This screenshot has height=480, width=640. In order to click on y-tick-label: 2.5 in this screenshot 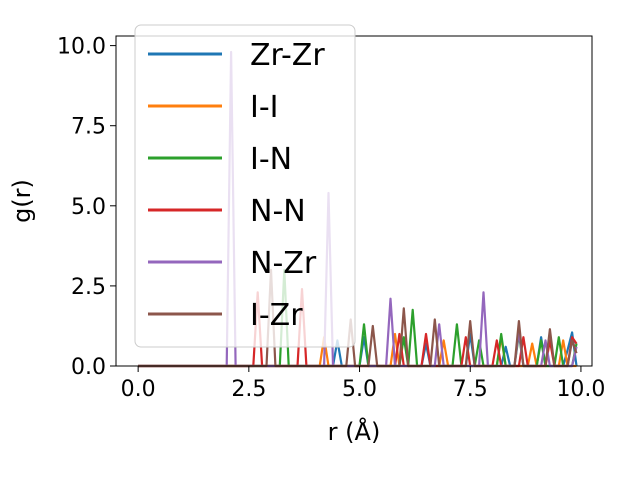, I will do `click(88, 287)`.